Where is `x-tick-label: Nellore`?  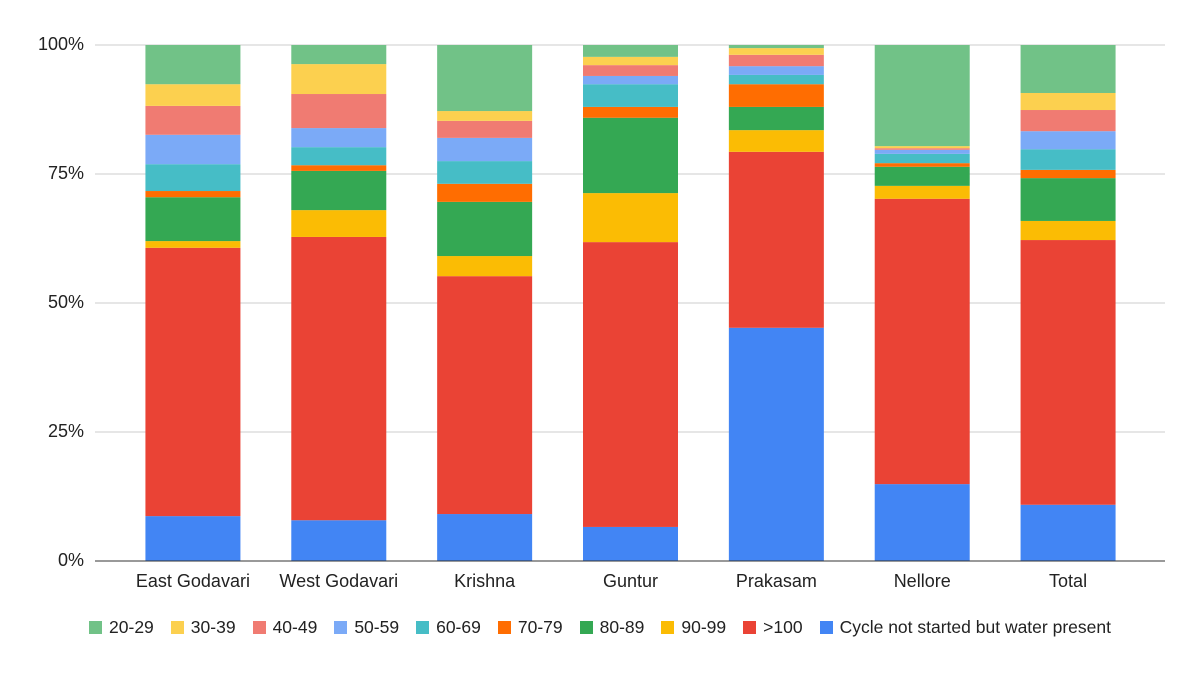
x-tick-label: Nellore is located at coordinates (922, 581).